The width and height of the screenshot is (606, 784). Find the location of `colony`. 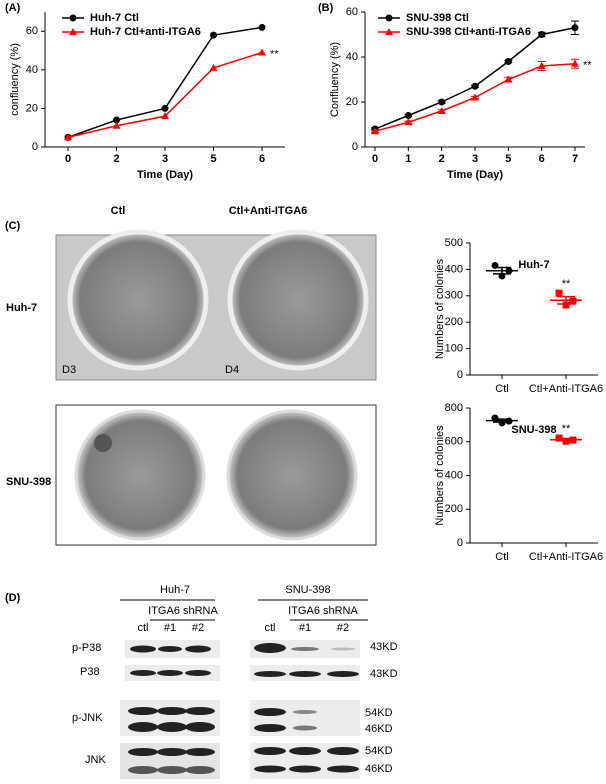

colony is located at coordinates (103, 443).